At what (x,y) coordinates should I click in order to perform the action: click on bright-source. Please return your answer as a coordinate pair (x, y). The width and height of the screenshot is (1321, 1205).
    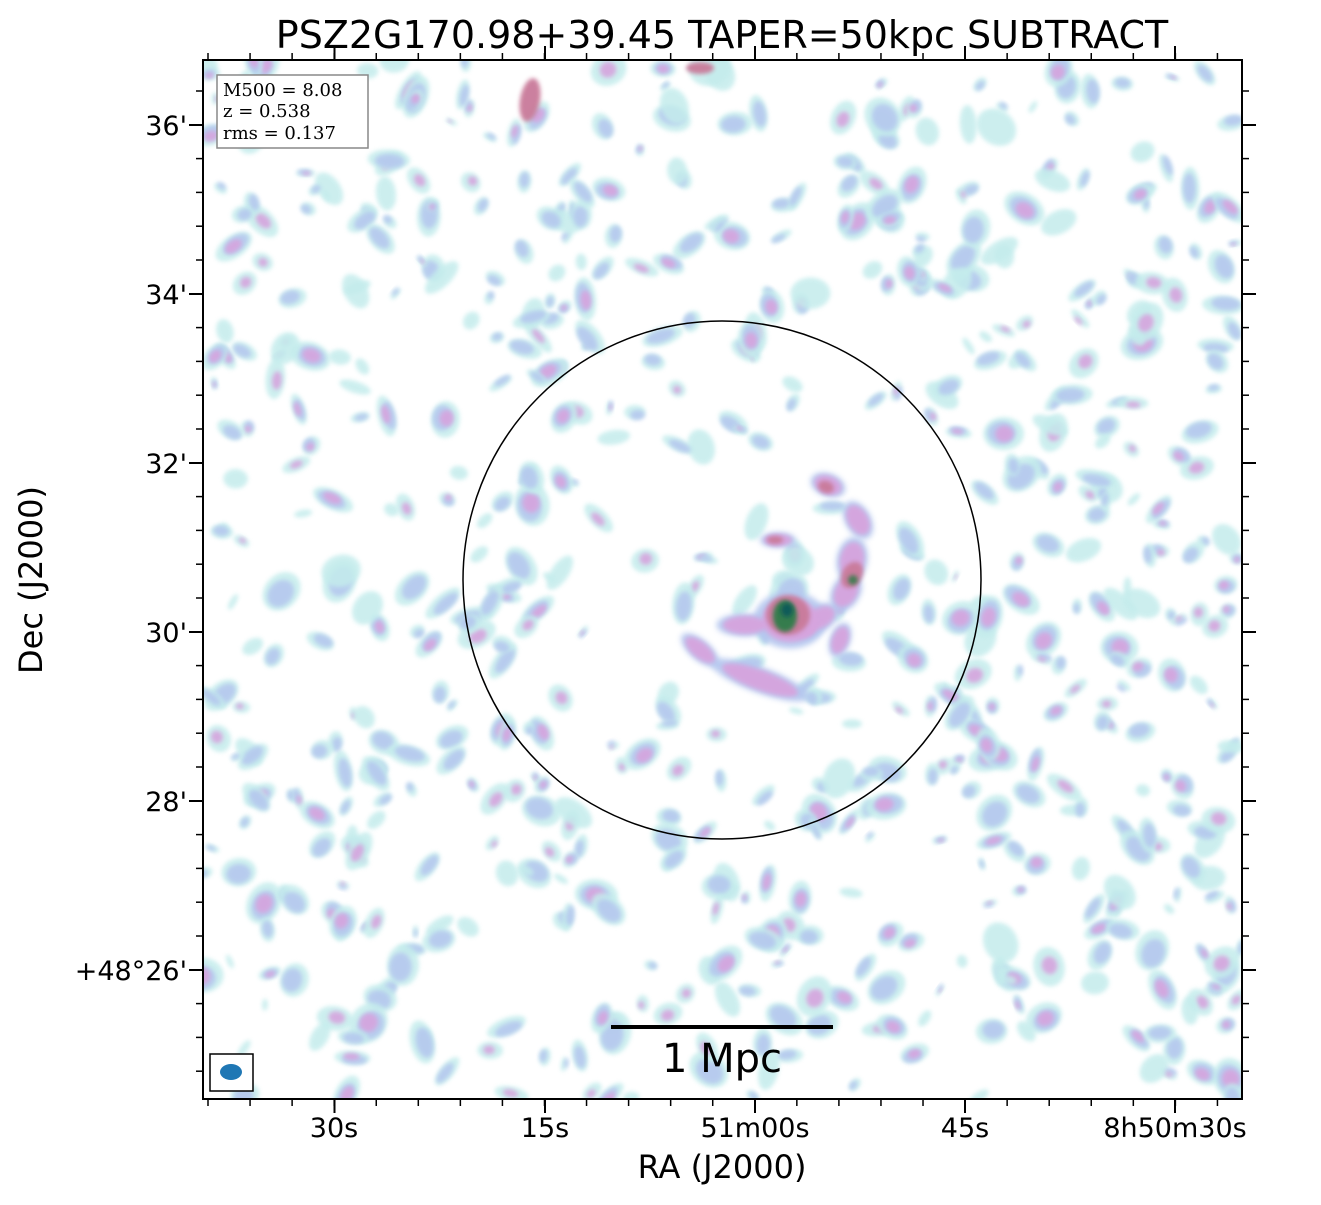
    Looking at the image, I should click on (775, 540).